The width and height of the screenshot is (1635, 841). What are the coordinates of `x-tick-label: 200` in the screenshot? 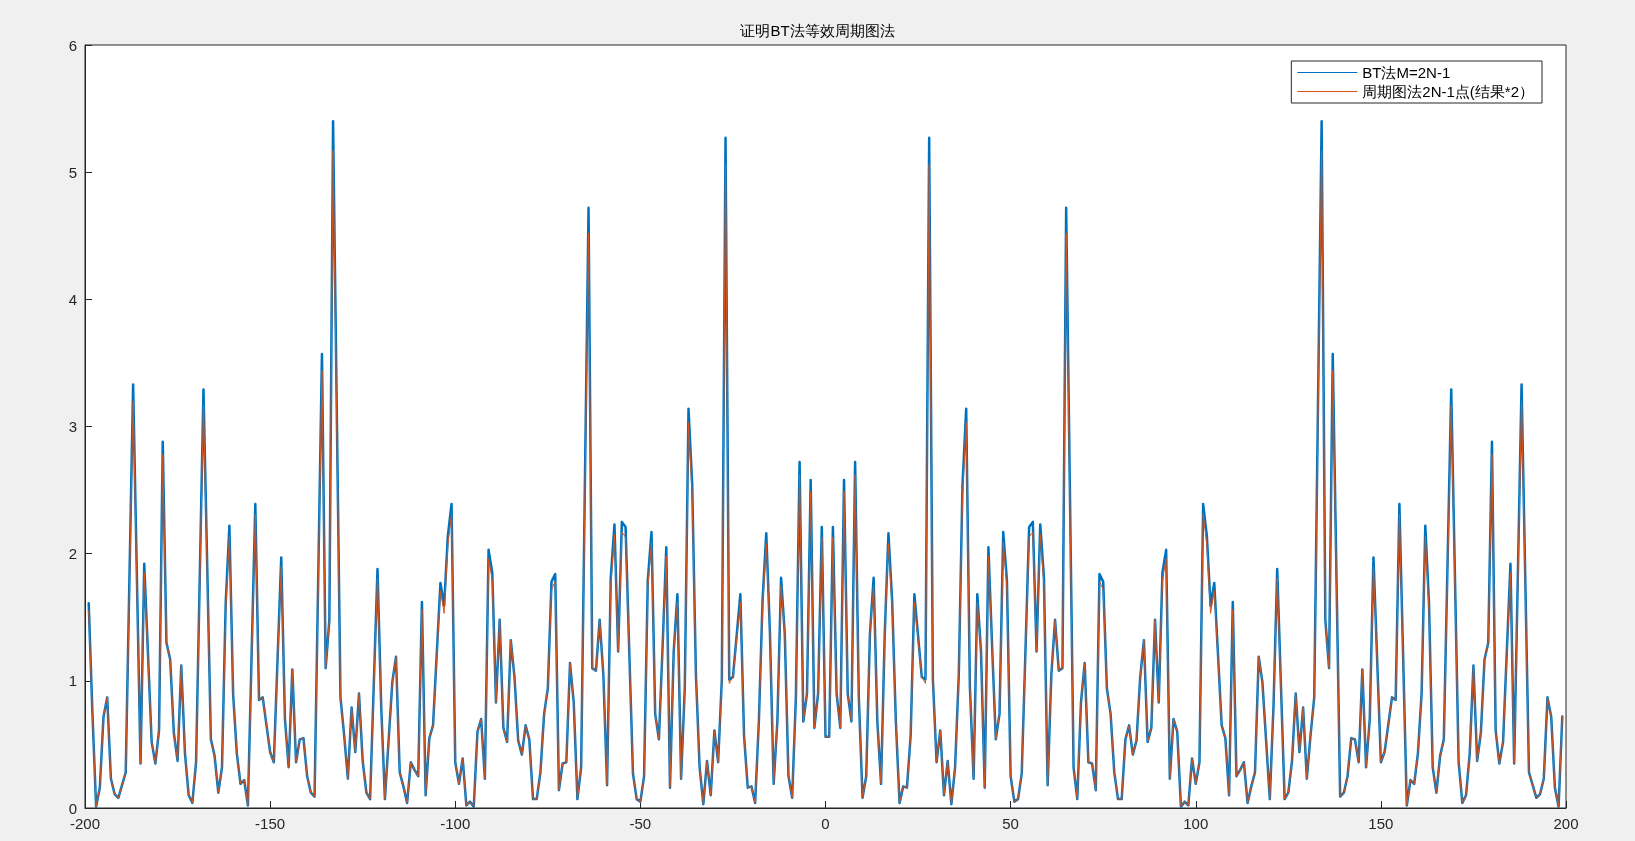 It's located at (1566, 823).